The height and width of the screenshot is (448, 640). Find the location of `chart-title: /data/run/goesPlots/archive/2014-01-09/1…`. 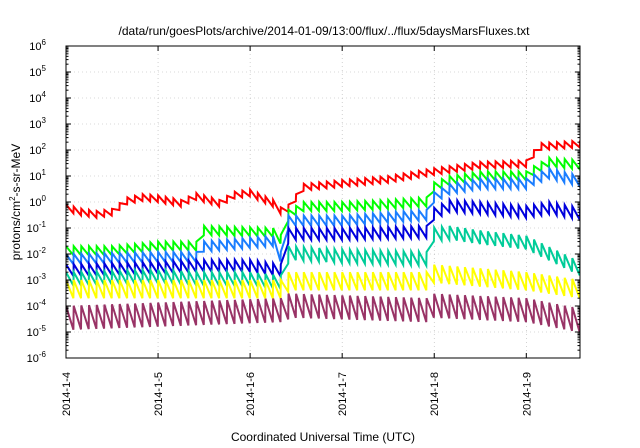

chart-title: /data/run/goesPlots/archive/2014-01-09/1… is located at coordinates (325, 31).